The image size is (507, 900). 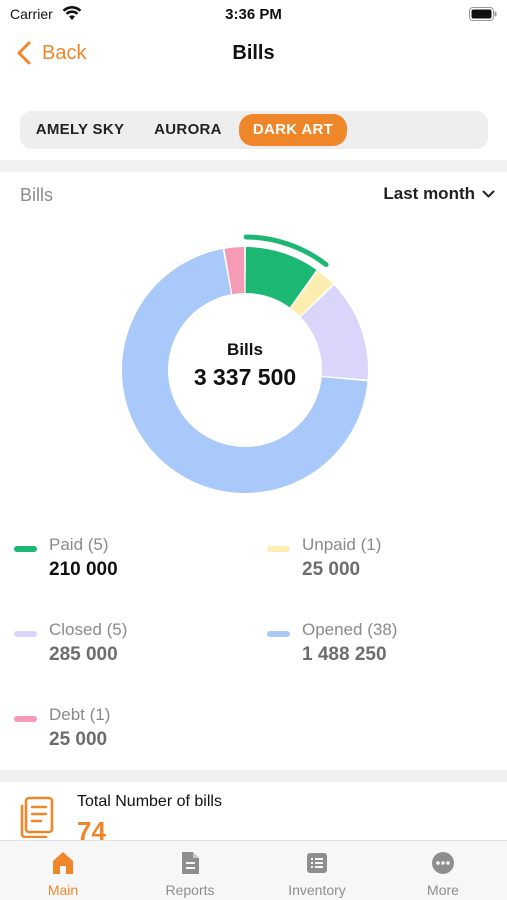 I want to click on carrier-label: Carrier, so click(x=31, y=14).